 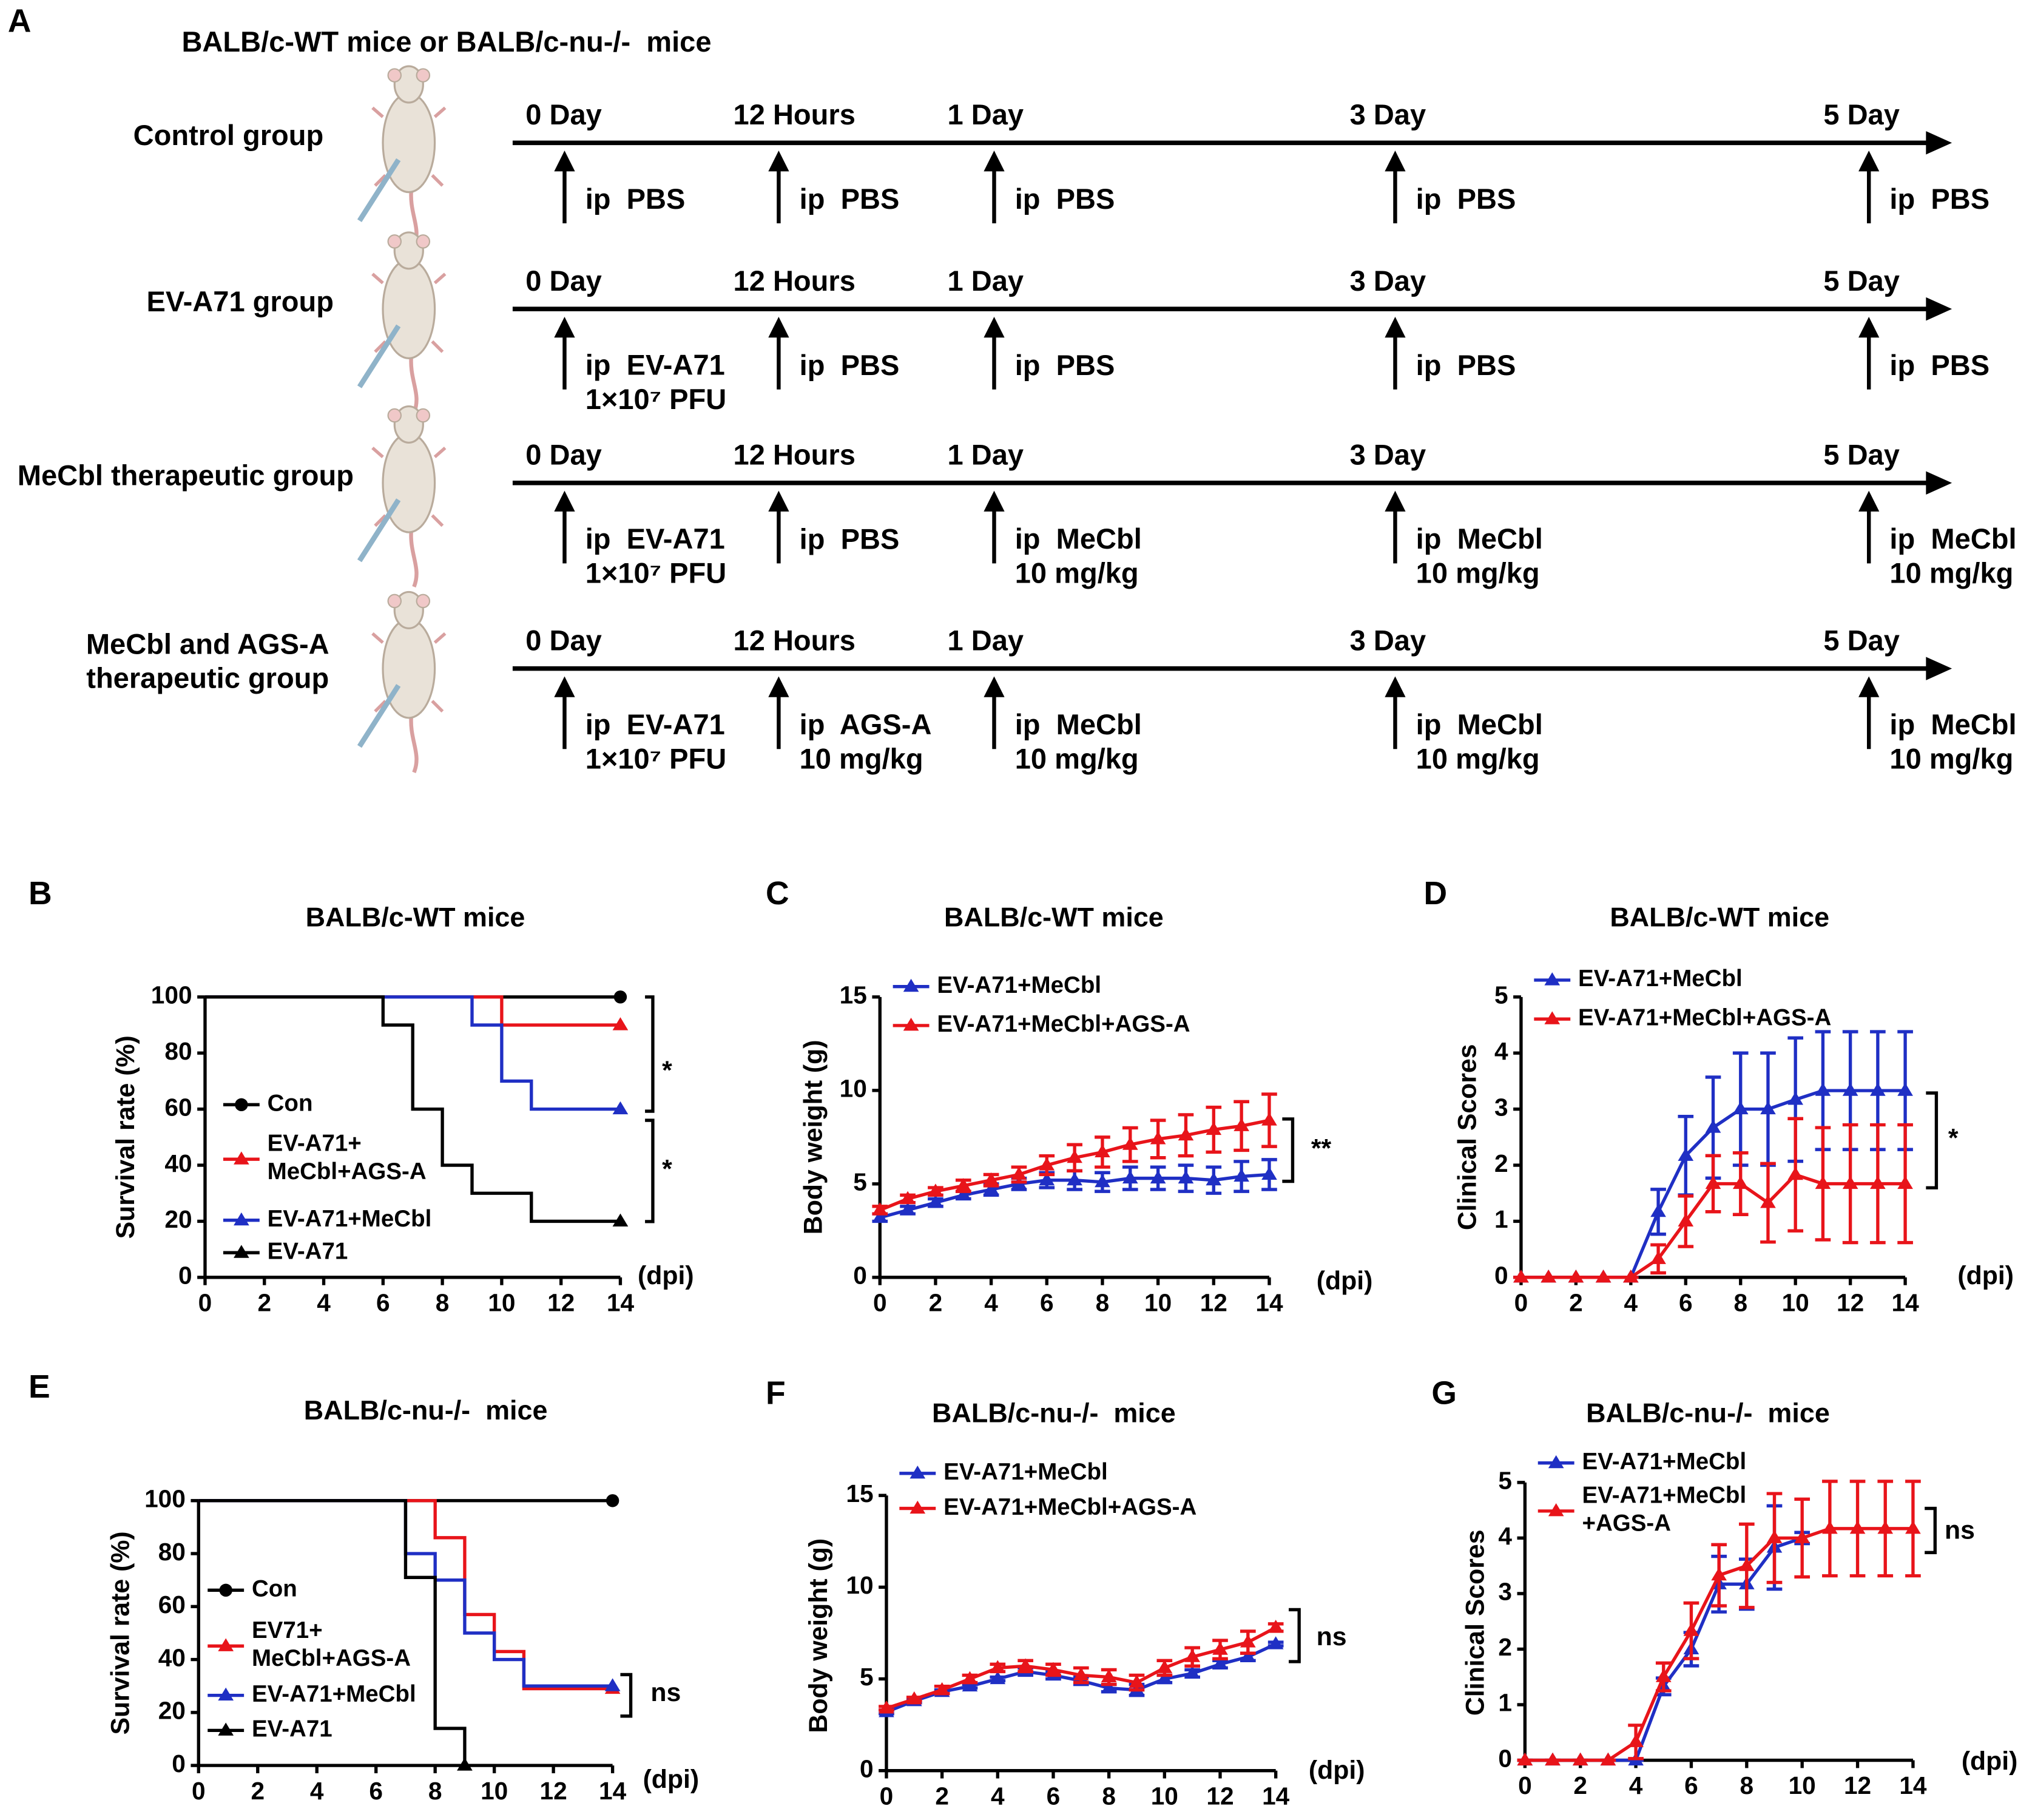 I want to click on treatment: ip EV-A71 1×10⁷ PFU, so click(x=656, y=741).